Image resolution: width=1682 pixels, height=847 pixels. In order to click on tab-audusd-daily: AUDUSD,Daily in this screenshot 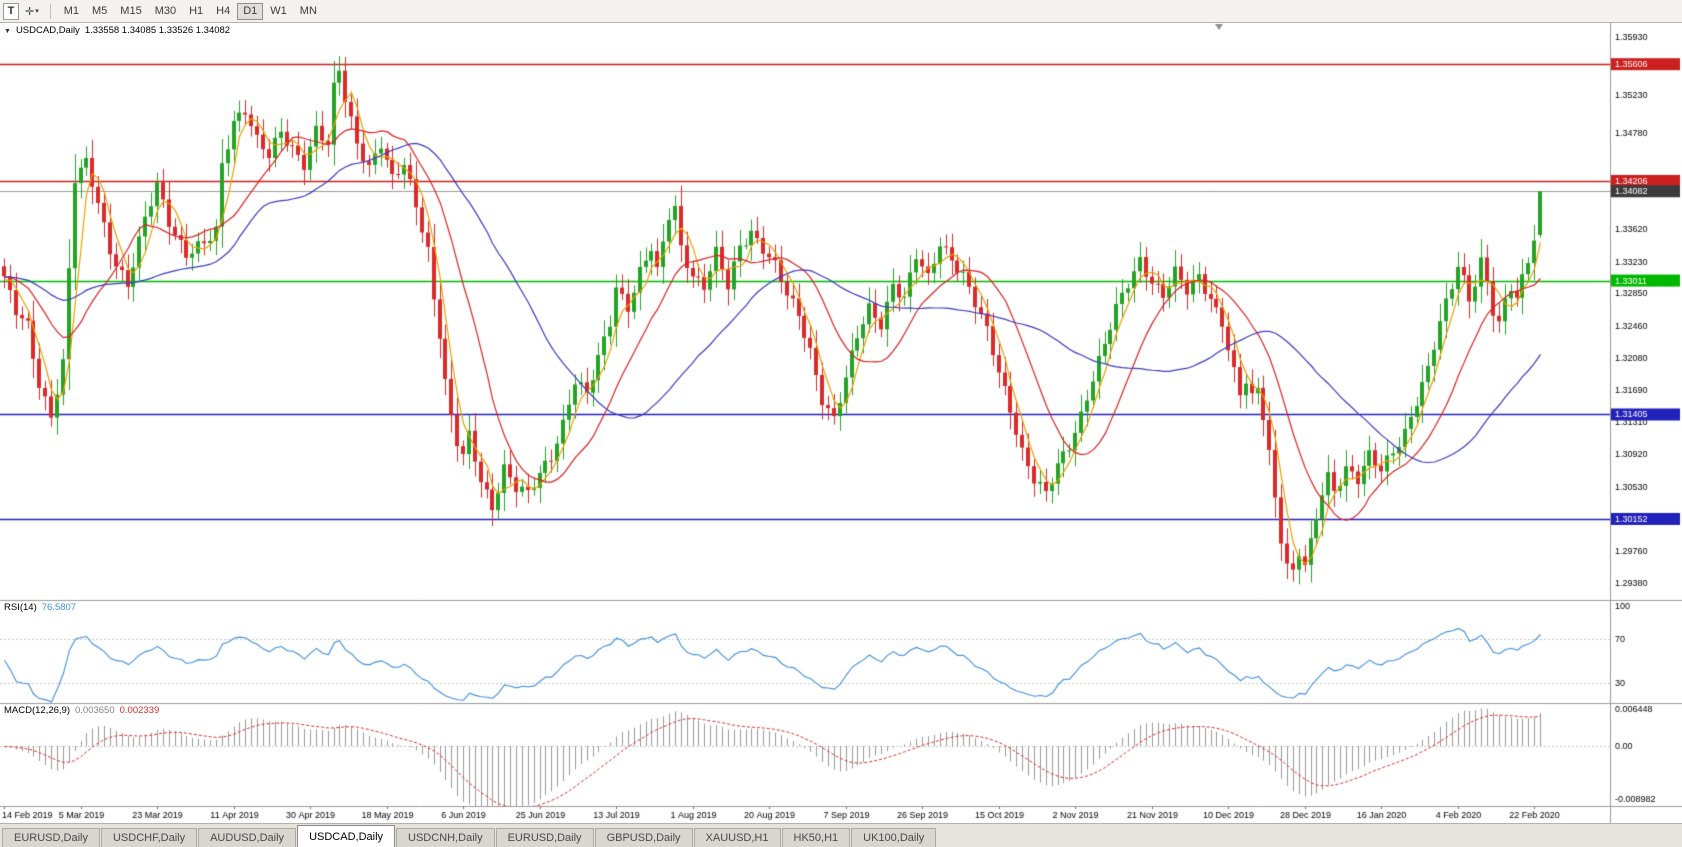, I will do `click(247, 837)`.